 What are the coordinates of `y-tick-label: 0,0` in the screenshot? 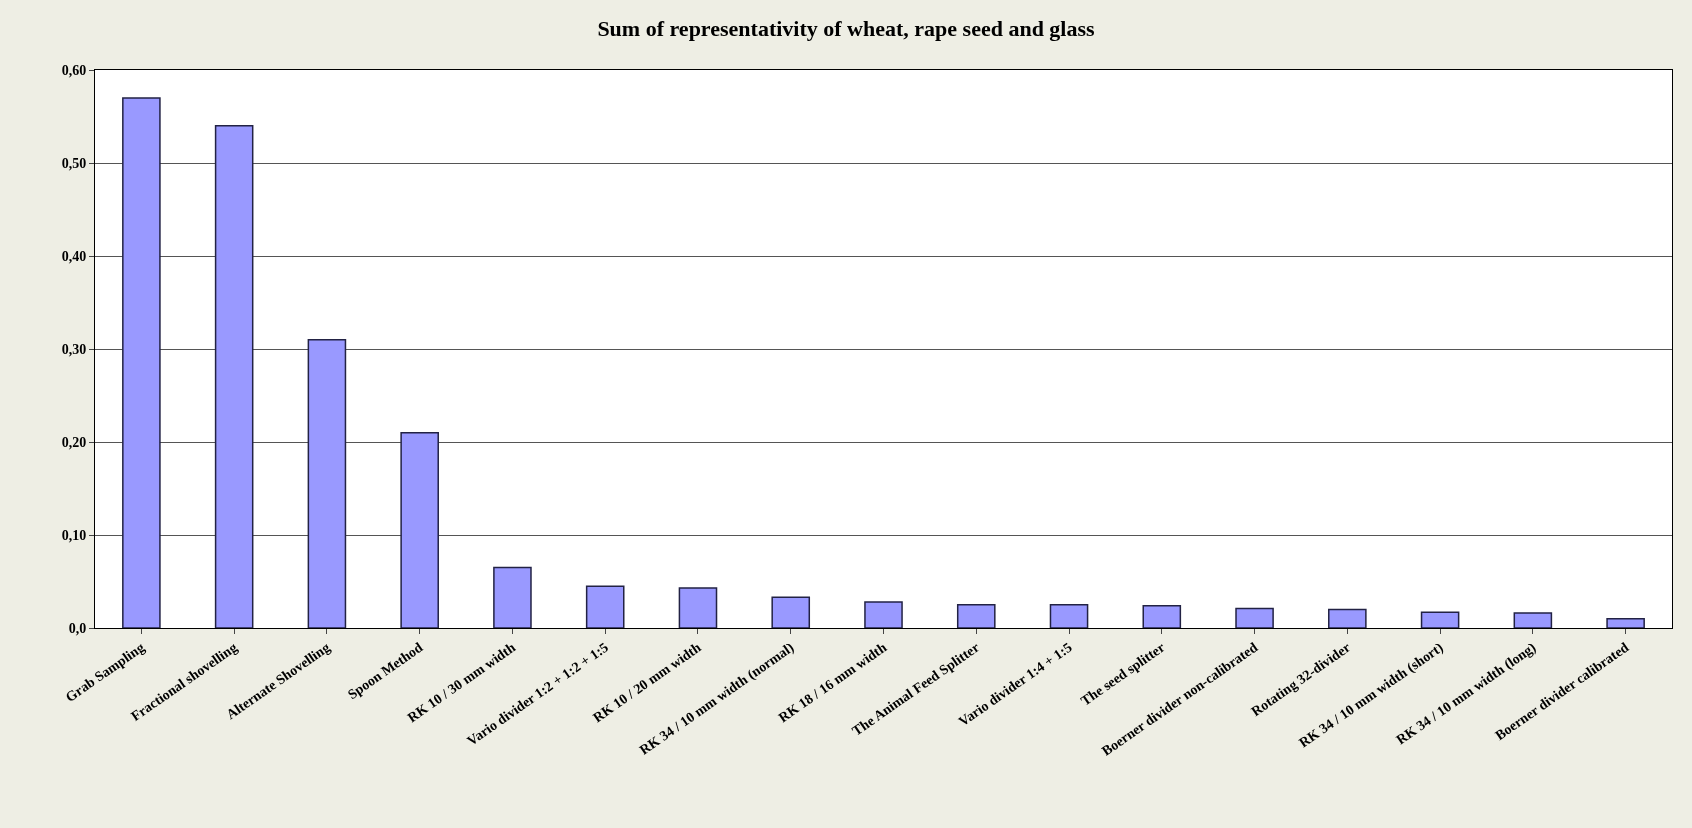 It's located at (77, 628).